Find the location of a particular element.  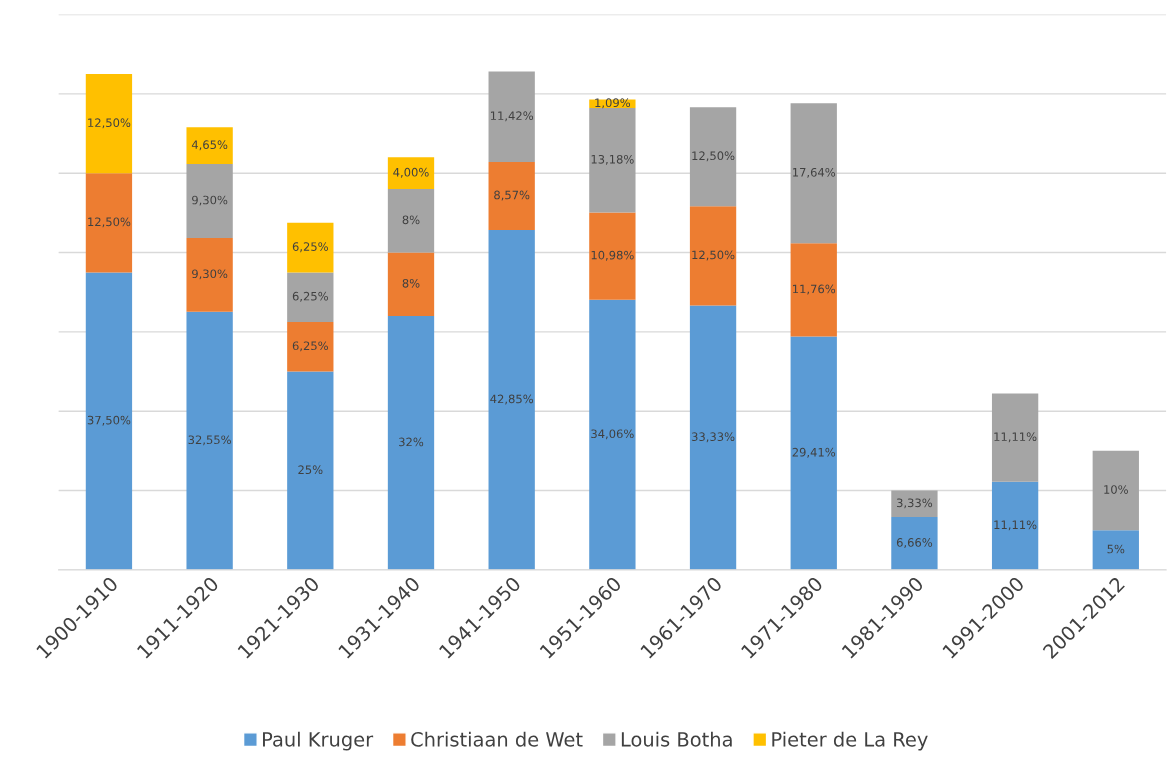

data-label: 10,98% is located at coordinates (612, 255).